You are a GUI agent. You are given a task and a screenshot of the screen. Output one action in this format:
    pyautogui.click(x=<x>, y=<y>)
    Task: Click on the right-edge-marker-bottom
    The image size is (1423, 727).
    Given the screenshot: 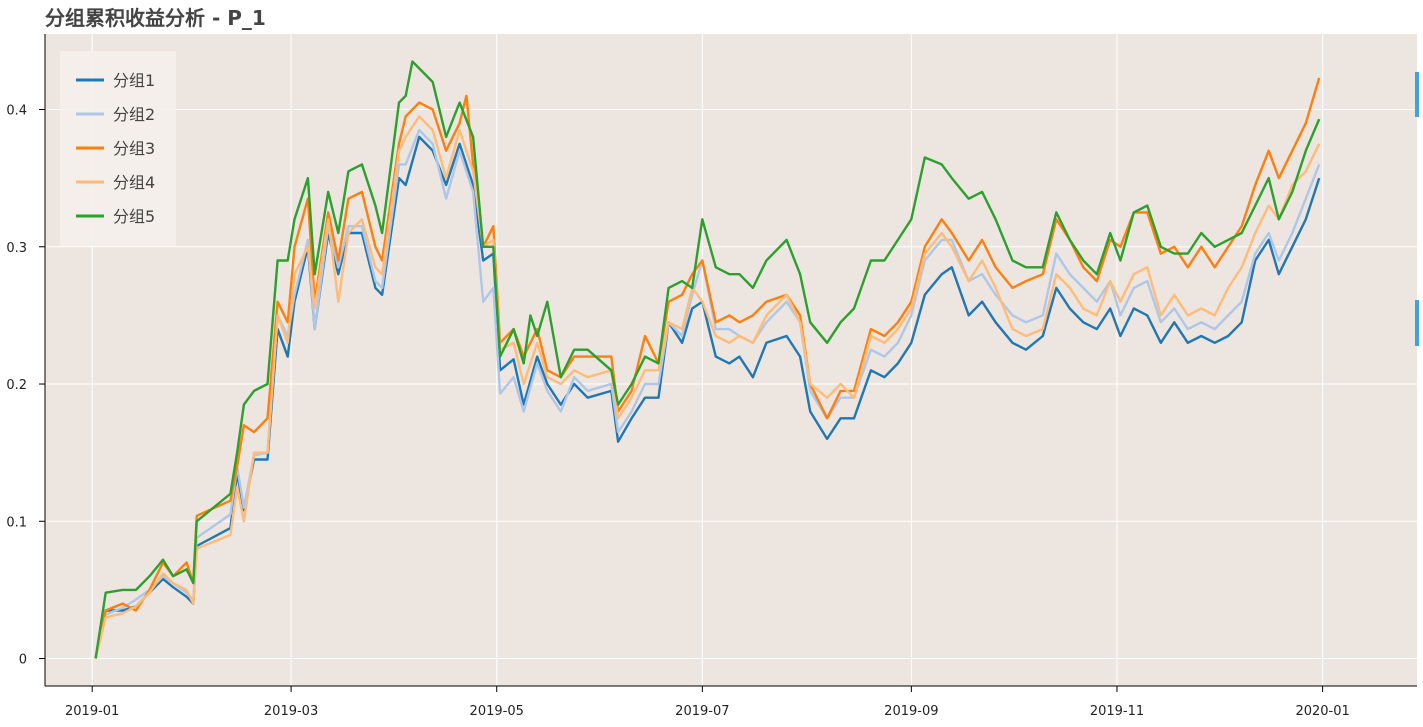 What is the action you would take?
    pyautogui.click(x=1417, y=323)
    